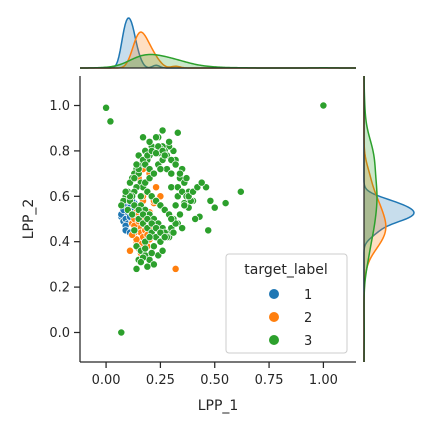  I want to click on top-marginal-kde, so click(218, 43).